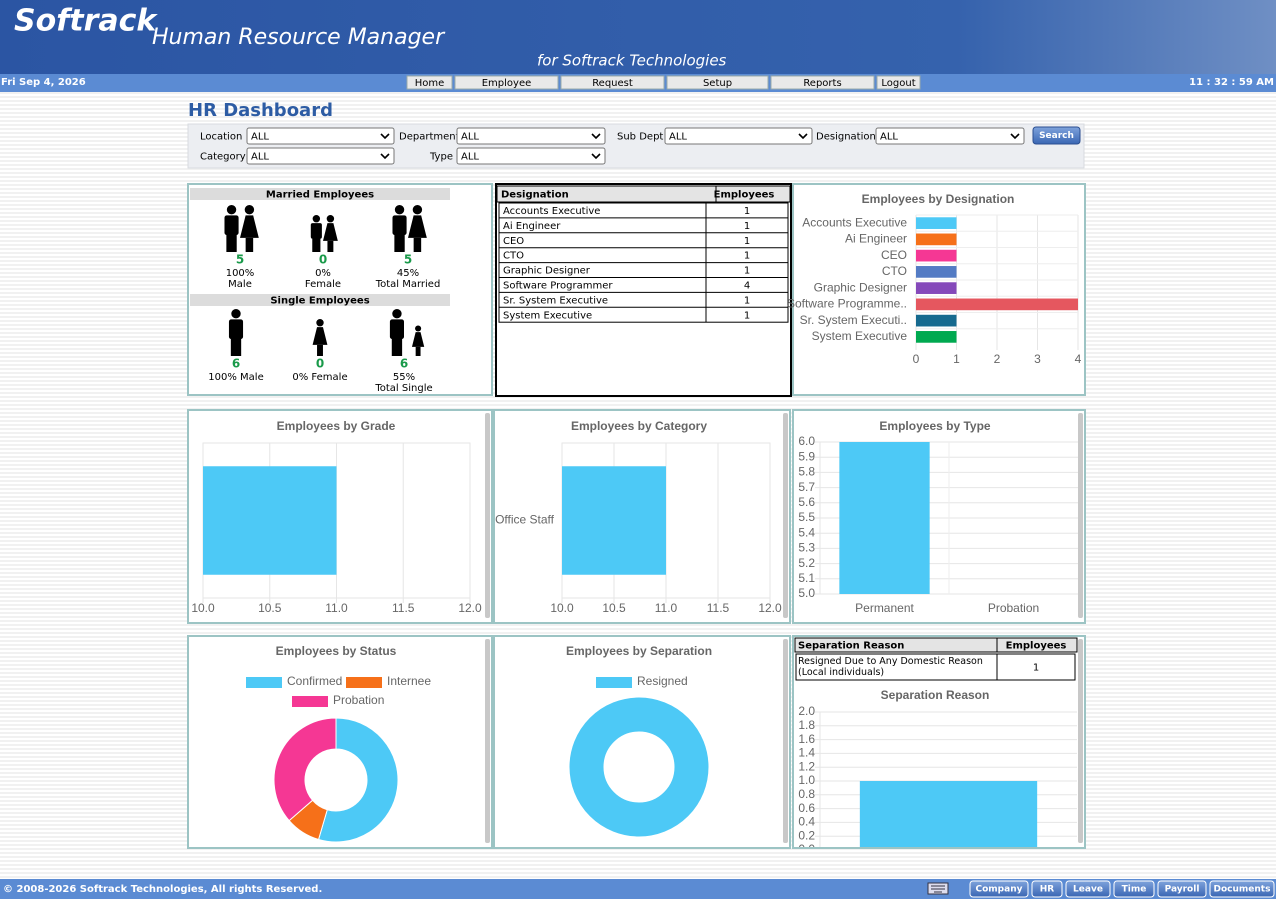  Describe the element at coordinates (718, 608) in the screenshot. I see `x-tick-label: 11.5` at that location.